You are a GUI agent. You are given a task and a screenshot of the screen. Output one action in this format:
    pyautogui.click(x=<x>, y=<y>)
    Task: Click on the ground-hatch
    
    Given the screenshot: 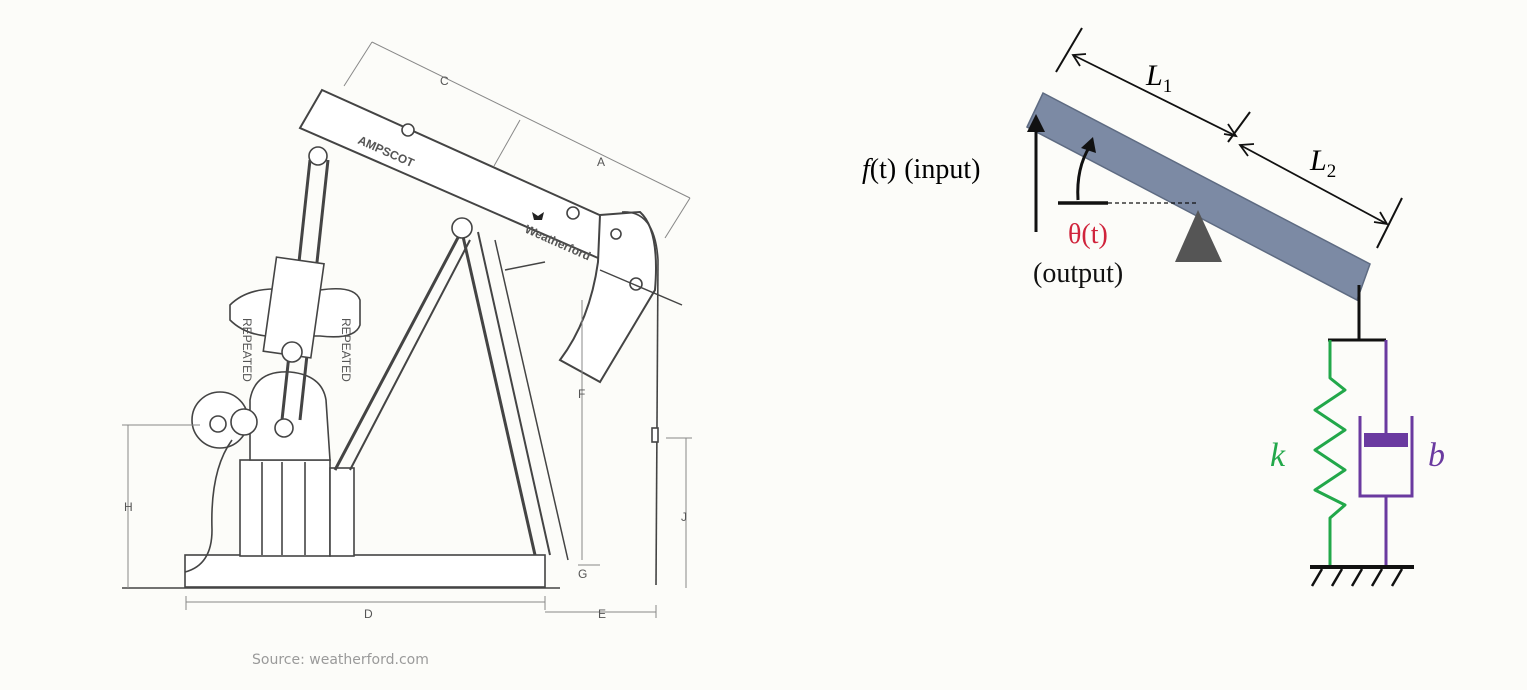 What is the action you would take?
    pyautogui.click(x=1357, y=577)
    